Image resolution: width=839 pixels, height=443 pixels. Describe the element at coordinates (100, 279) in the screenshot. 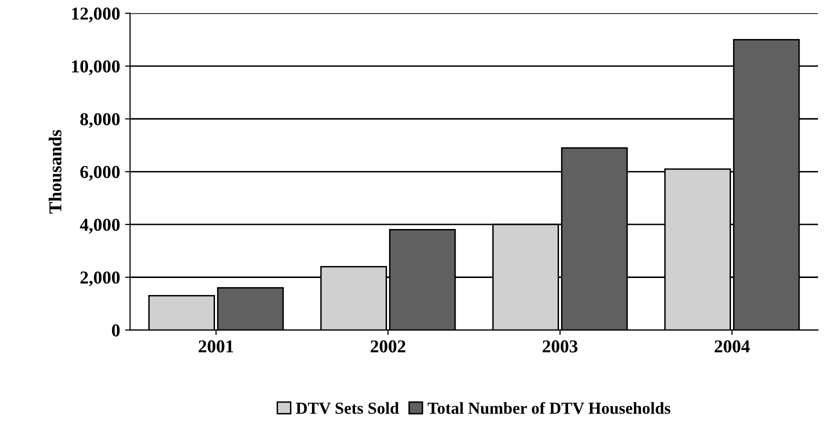

I see `y-tick-label: 2,000` at that location.